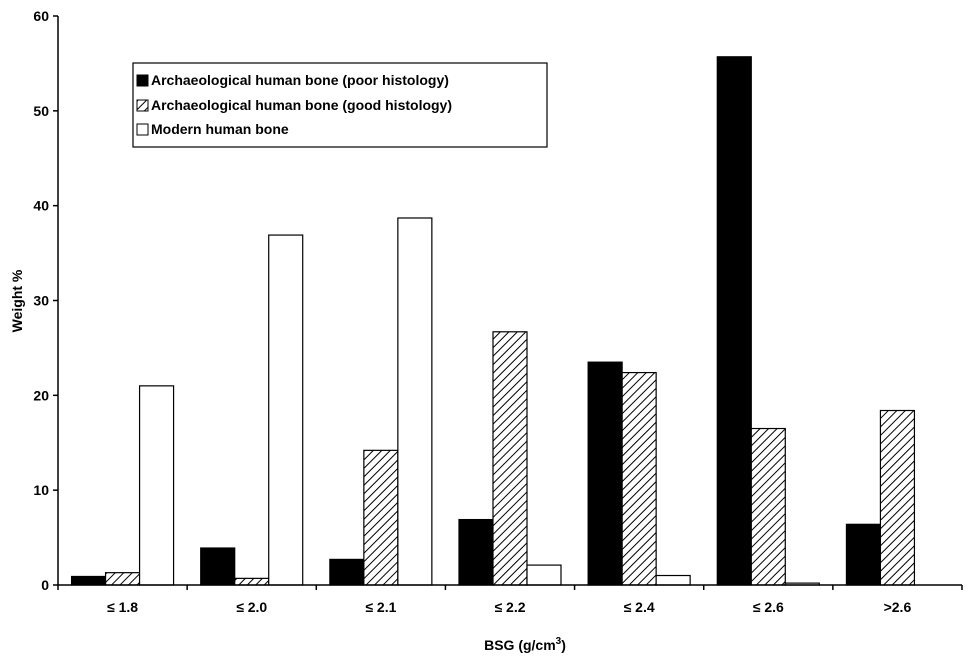 The width and height of the screenshot is (972, 656). What do you see at coordinates (898, 607) in the screenshot?
I see `x-tick-label: >2.6` at bounding box center [898, 607].